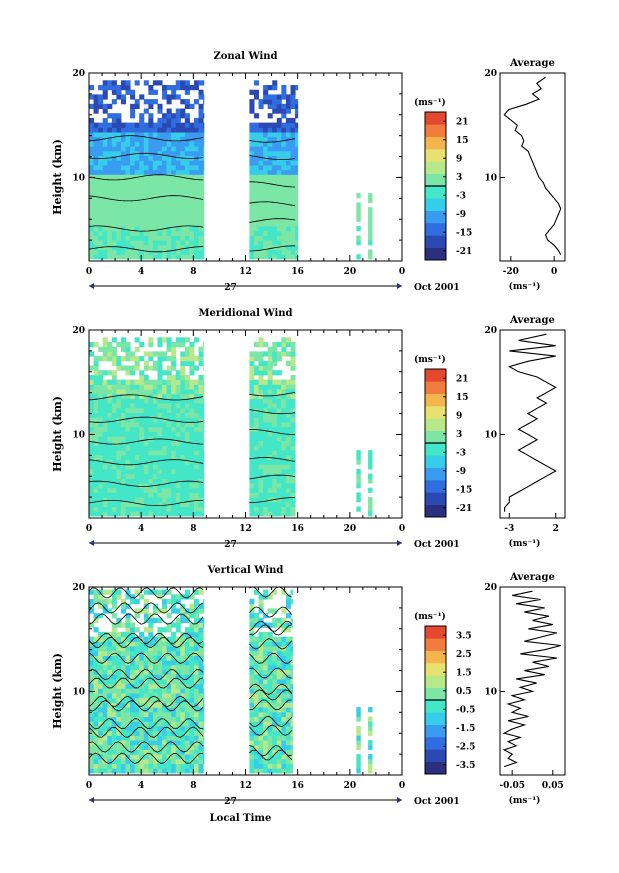 The height and width of the screenshot is (873, 619). What do you see at coordinates (146, 593) in the screenshot?
I see `contour-line` at bounding box center [146, 593].